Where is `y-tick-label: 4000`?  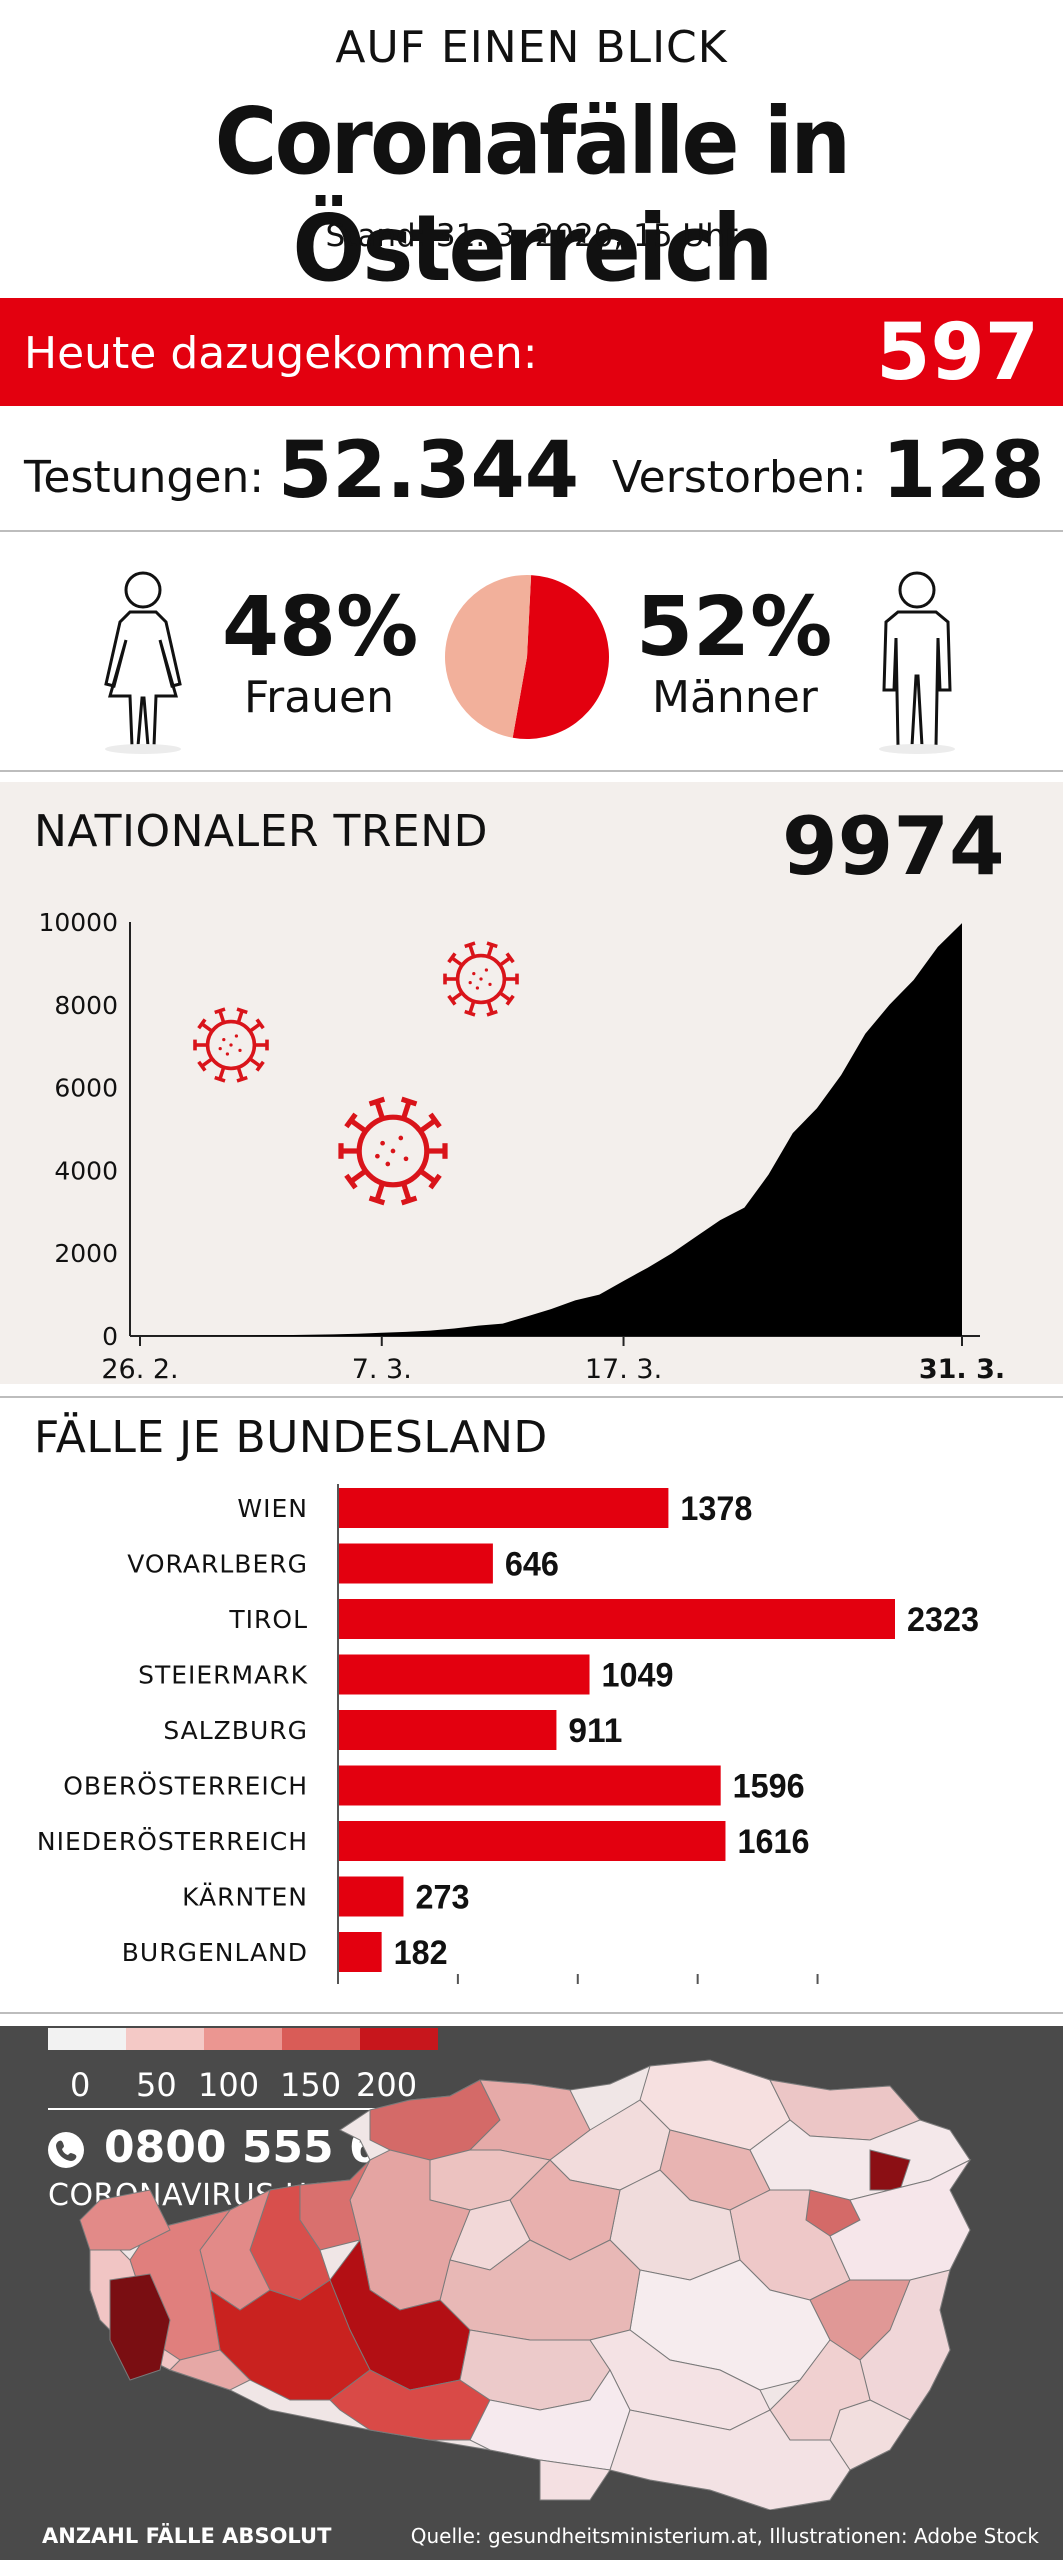 y-tick-label: 4000 is located at coordinates (86, 1170).